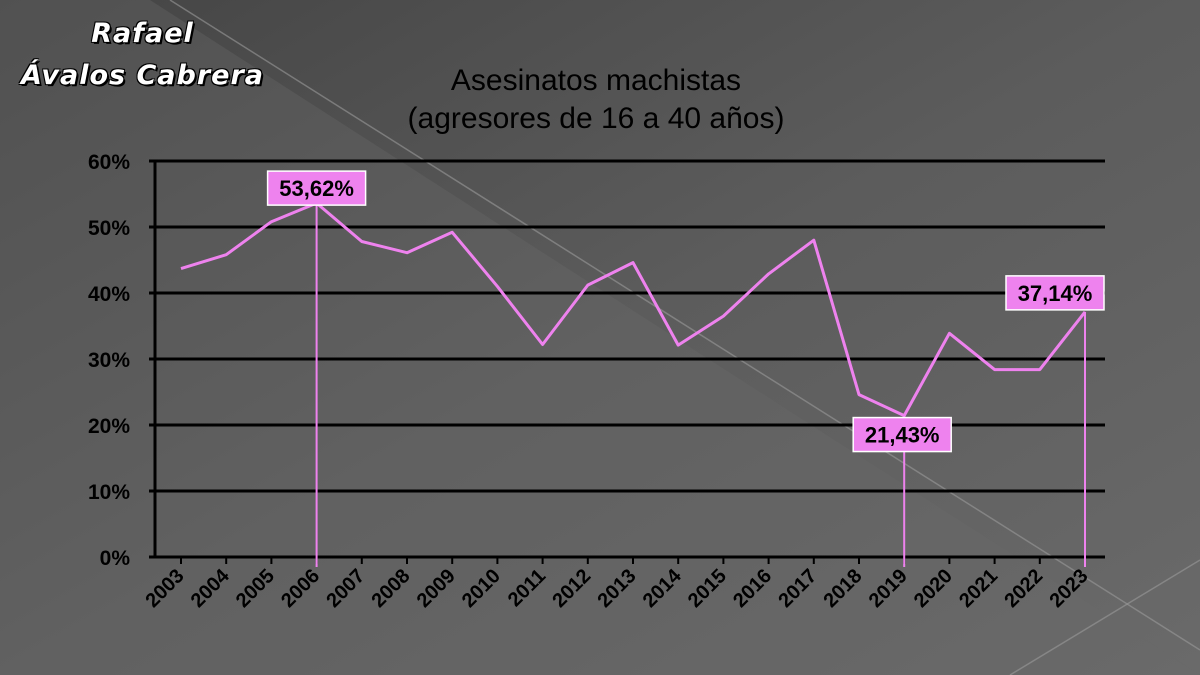  I want to click on background-corner-line, so click(1104, 617).